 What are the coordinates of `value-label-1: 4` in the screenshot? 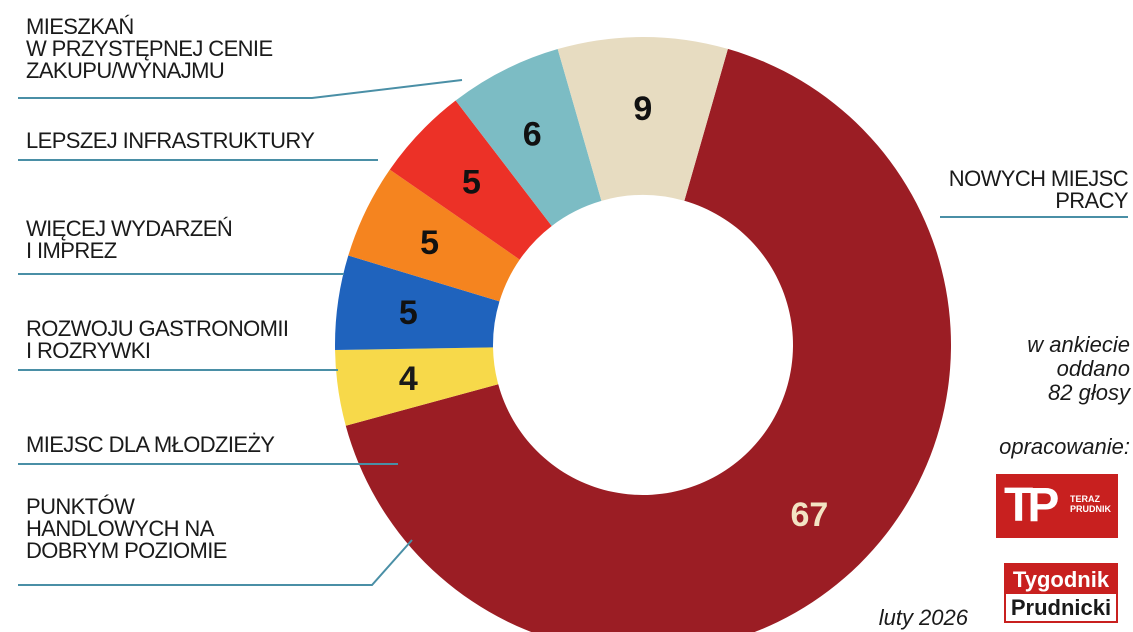 It's located at (408, 379).